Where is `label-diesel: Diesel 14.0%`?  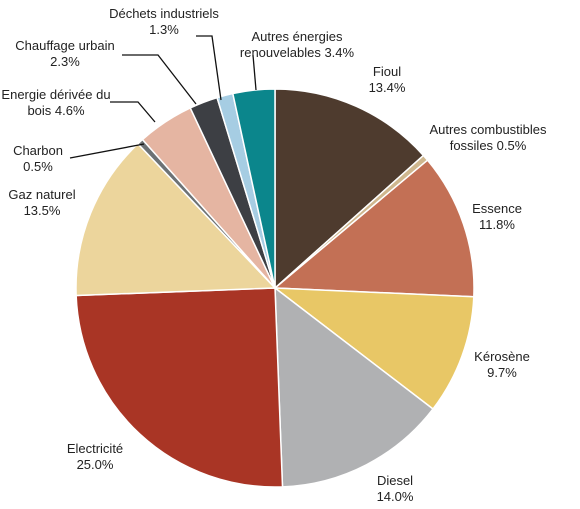 label-diesel: Diesel 14.0% is located at coordinates (395, 488).